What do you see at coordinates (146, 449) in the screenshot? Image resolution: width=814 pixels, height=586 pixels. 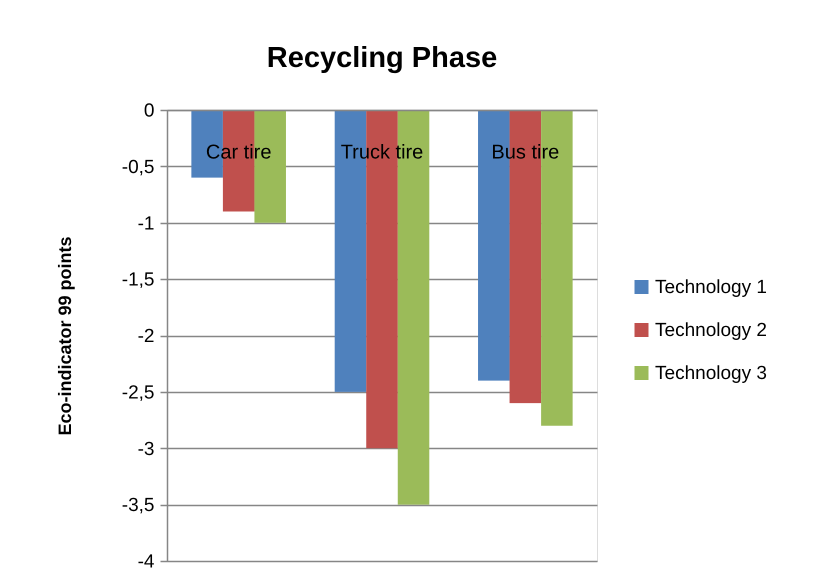 I see `y-tick-label: -3` at bounding box center [146, 449].